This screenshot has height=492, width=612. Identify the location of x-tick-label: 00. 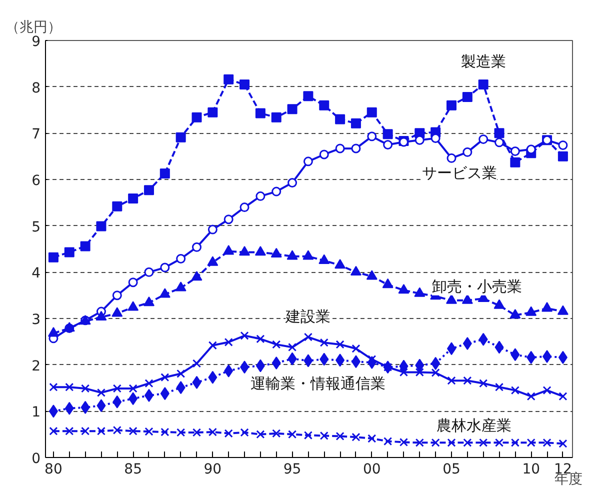
(371, 470).